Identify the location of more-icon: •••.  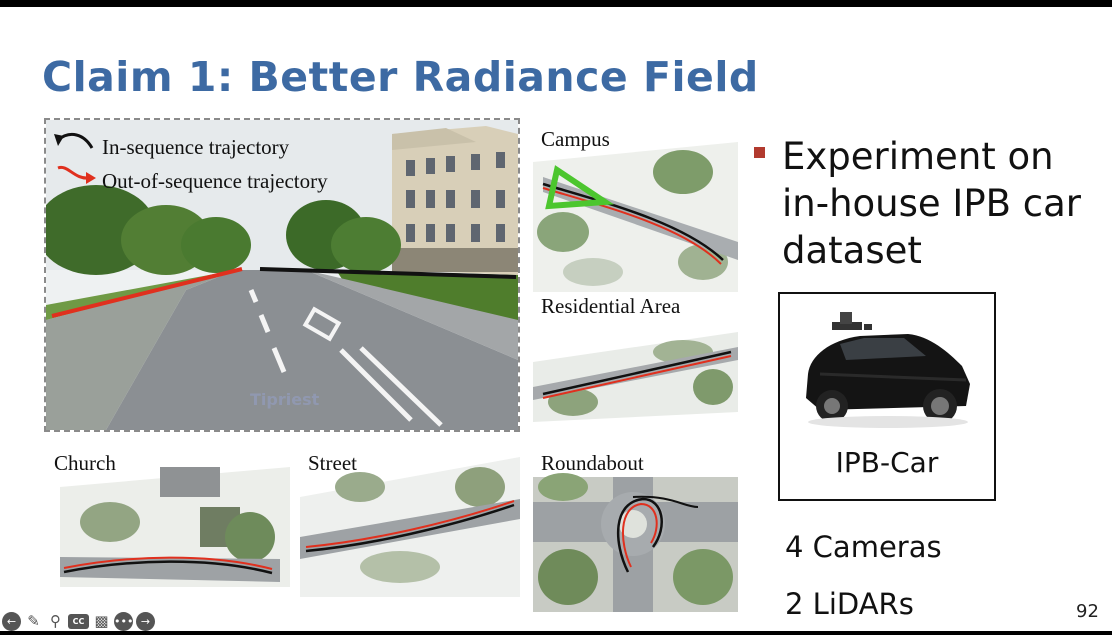
(123, 621).